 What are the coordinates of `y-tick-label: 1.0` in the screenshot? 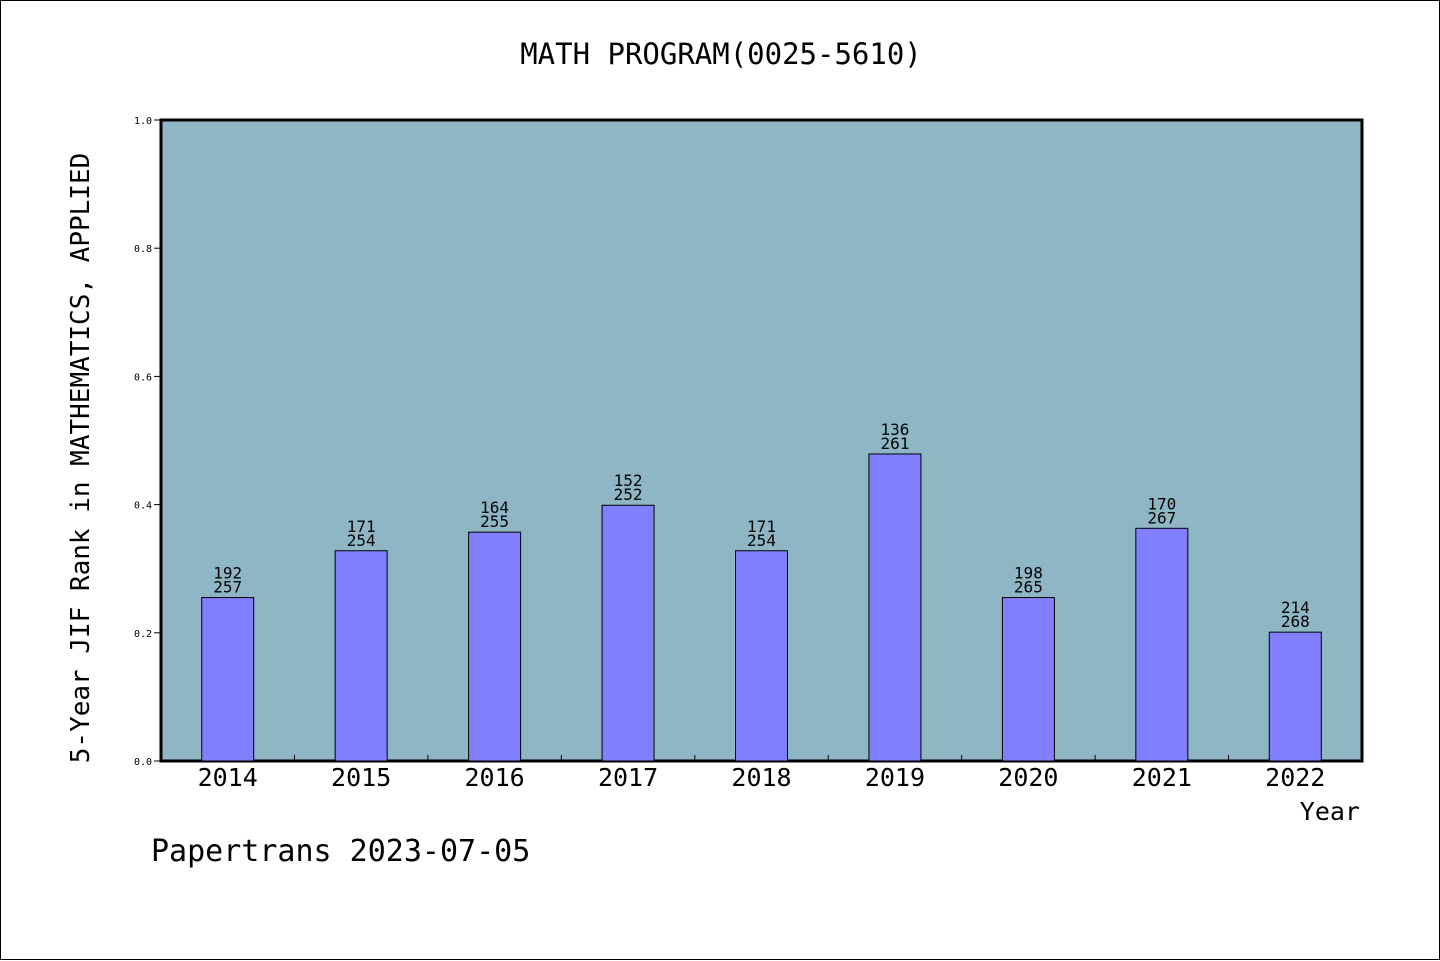 It's located at (143, 121).